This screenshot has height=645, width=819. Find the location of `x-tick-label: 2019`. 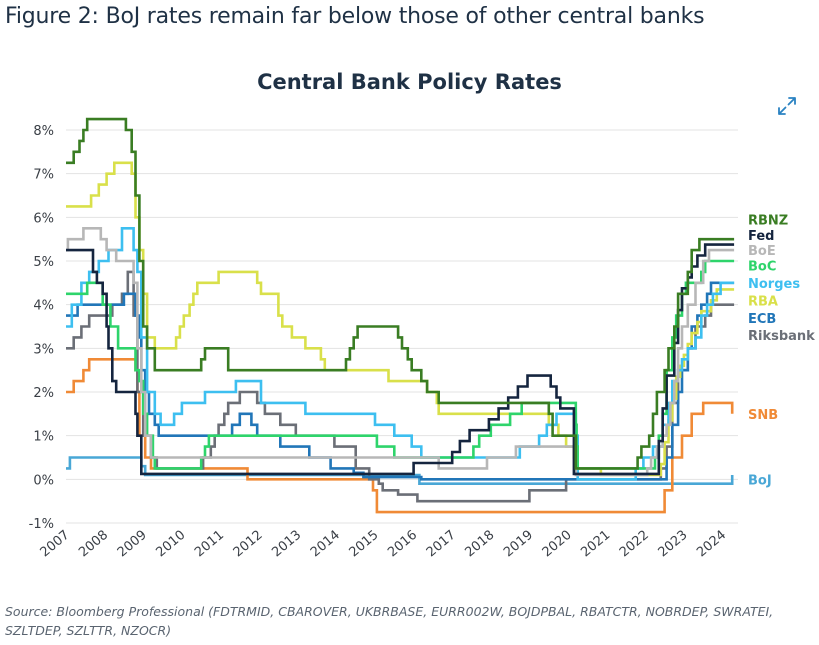

x-tick-label: 2019 is located at coordinates (518, 544).